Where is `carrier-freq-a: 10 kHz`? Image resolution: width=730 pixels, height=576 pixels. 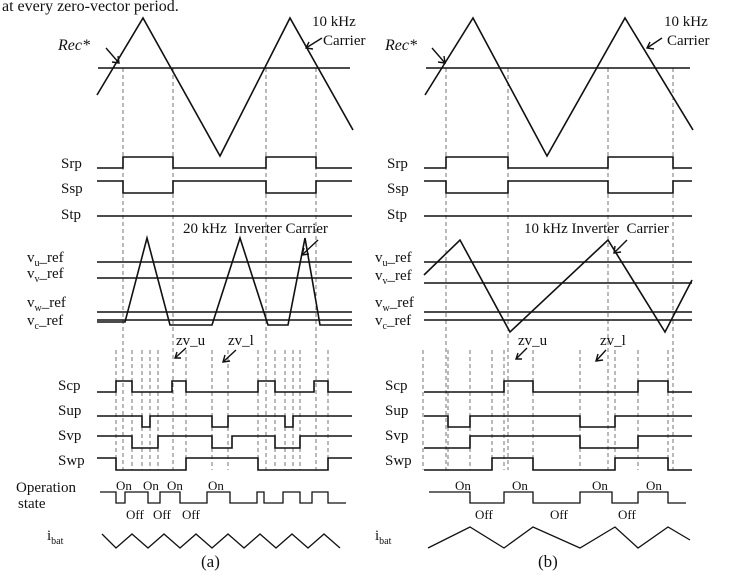 carrier-freq-a: 10 kHz is located at coordinates (334, 22).